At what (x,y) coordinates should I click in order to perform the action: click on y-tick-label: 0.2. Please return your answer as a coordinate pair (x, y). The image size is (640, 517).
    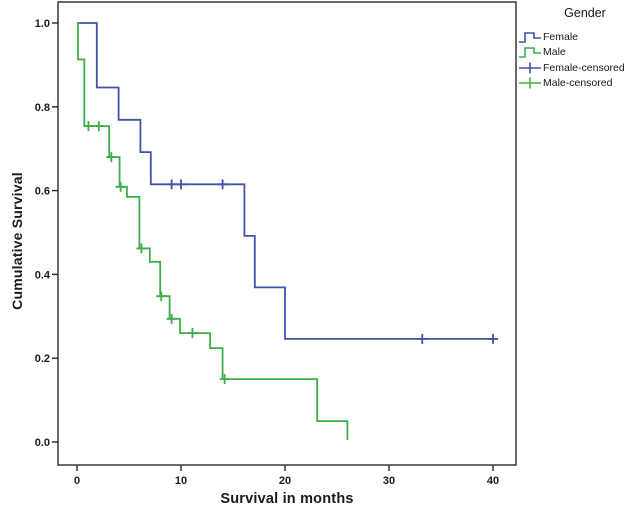
    Looking at the image, I should click on (42, 359).